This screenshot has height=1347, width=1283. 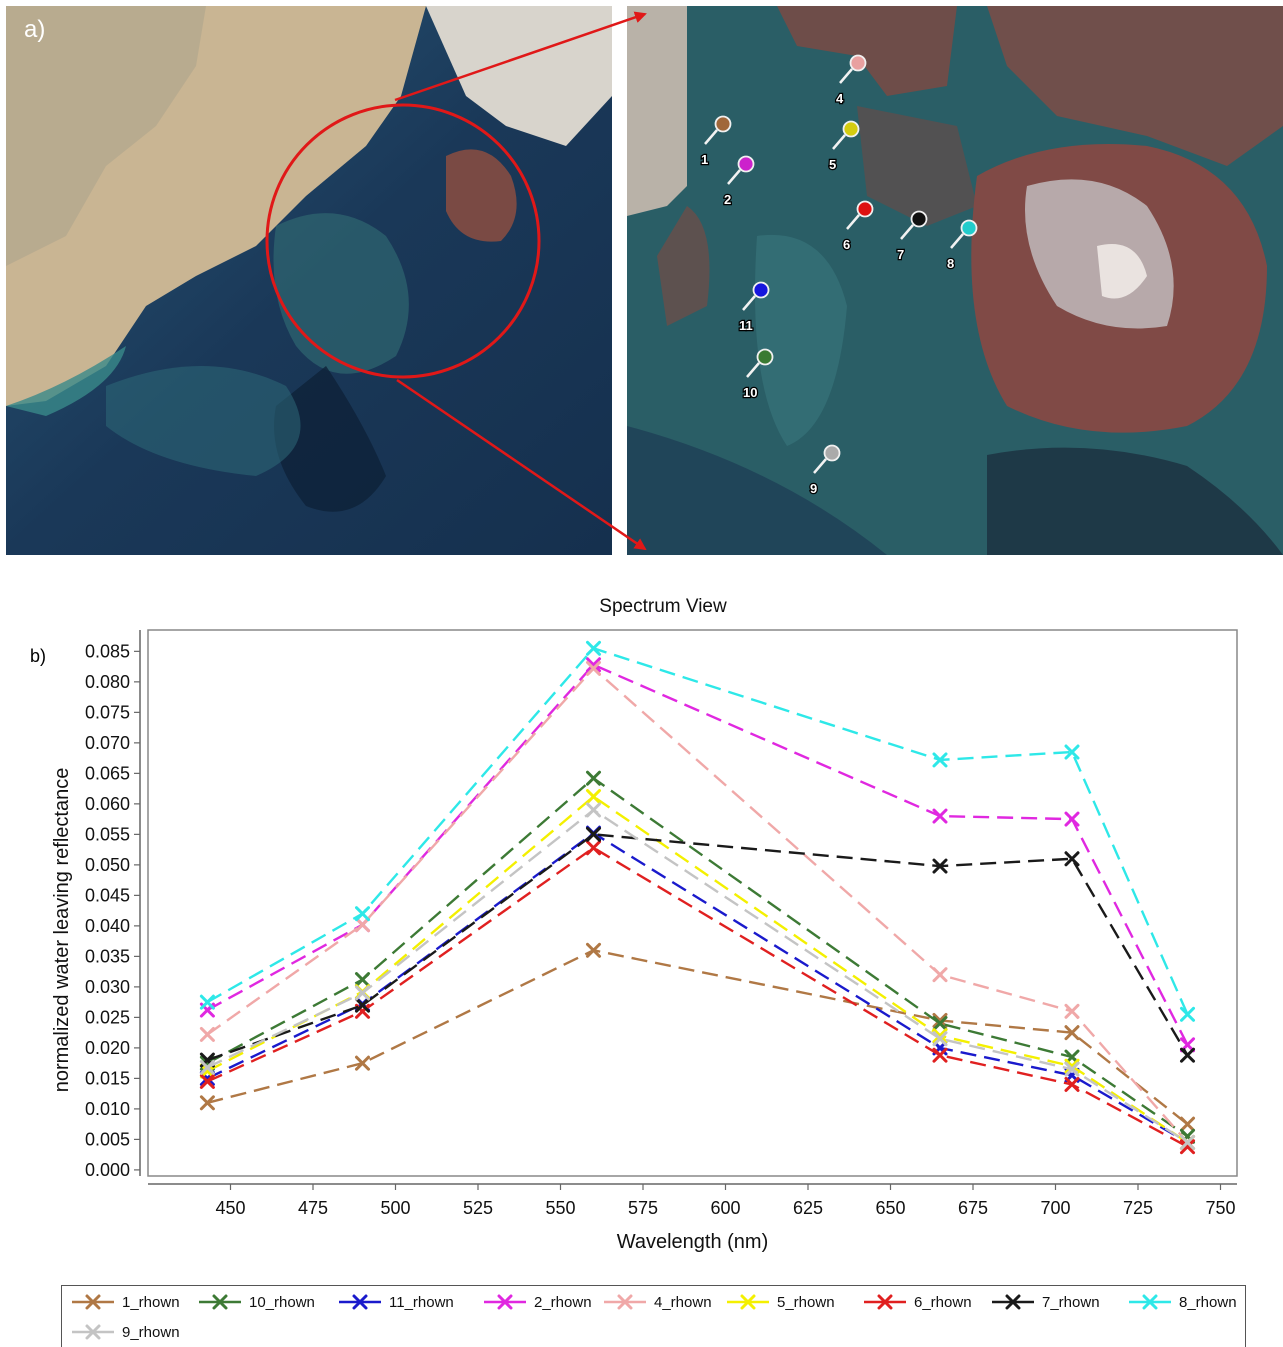 I want to click on station-marker: 5, so click(x=844, y=146).